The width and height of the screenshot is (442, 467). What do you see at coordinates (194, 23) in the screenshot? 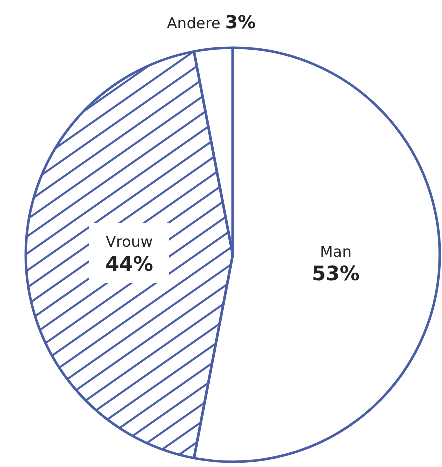
I see `slice-label: Andere` at bounding box center [194, 23].